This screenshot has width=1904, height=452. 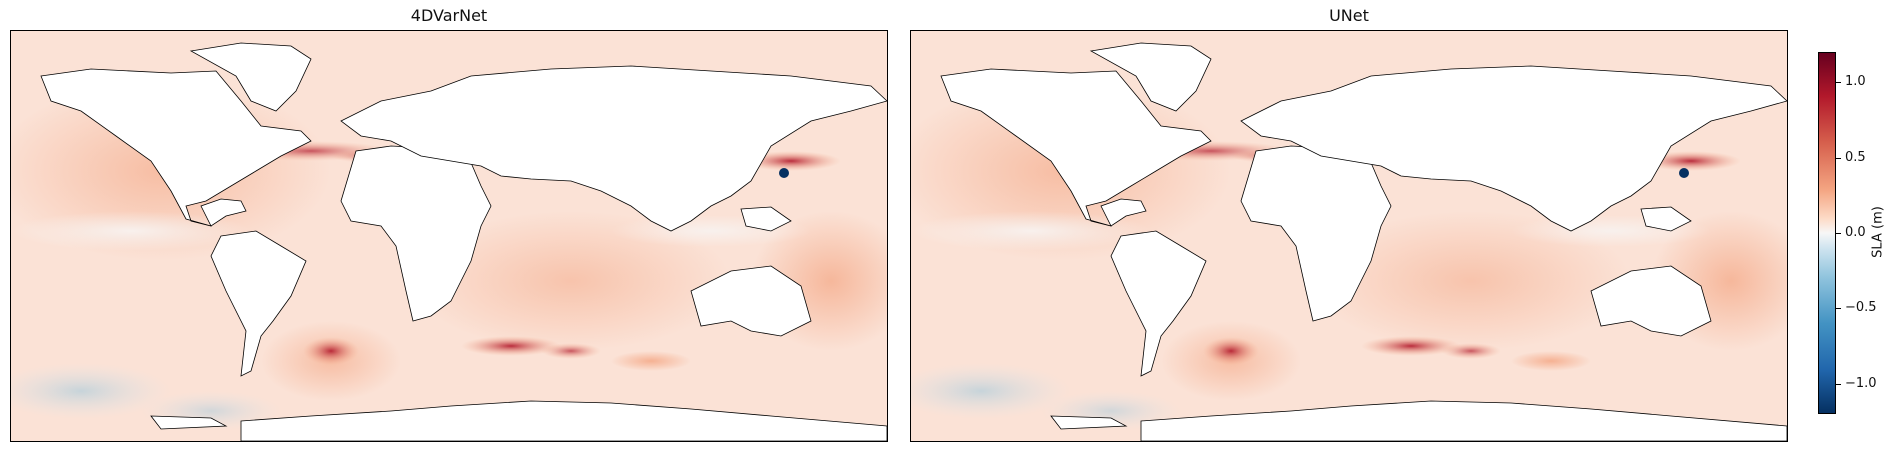 What do you see at coordinates (449, 15) in the screenshot?
I see `panel-title-4dvarnet: 4DVarNet` at bounding box center [449, 15].